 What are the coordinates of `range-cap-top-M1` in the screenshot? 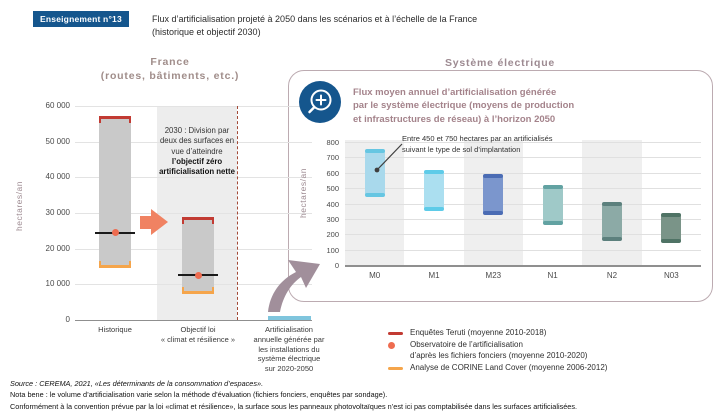 It's located at (434, 172).